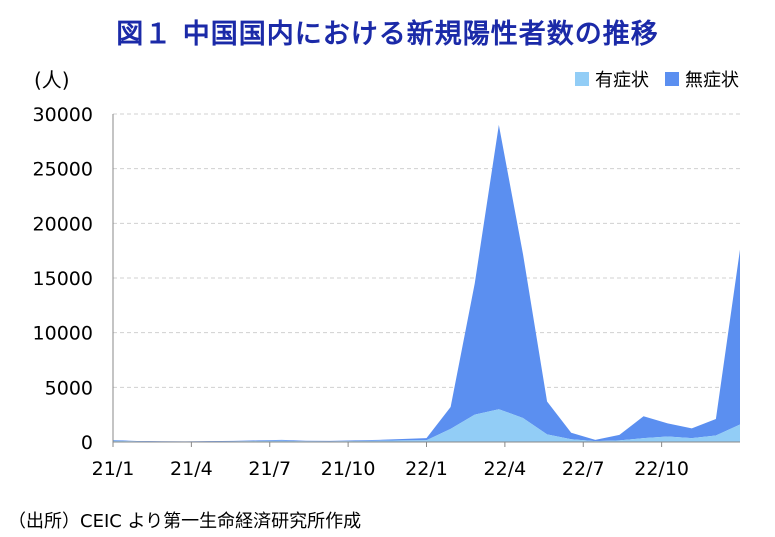 This screenshot has width=775, height=537. What do you see at coordinates (63, 115) in the screenshot?
I see `y-tick-label: 30000` at bounding box center [63, 115].